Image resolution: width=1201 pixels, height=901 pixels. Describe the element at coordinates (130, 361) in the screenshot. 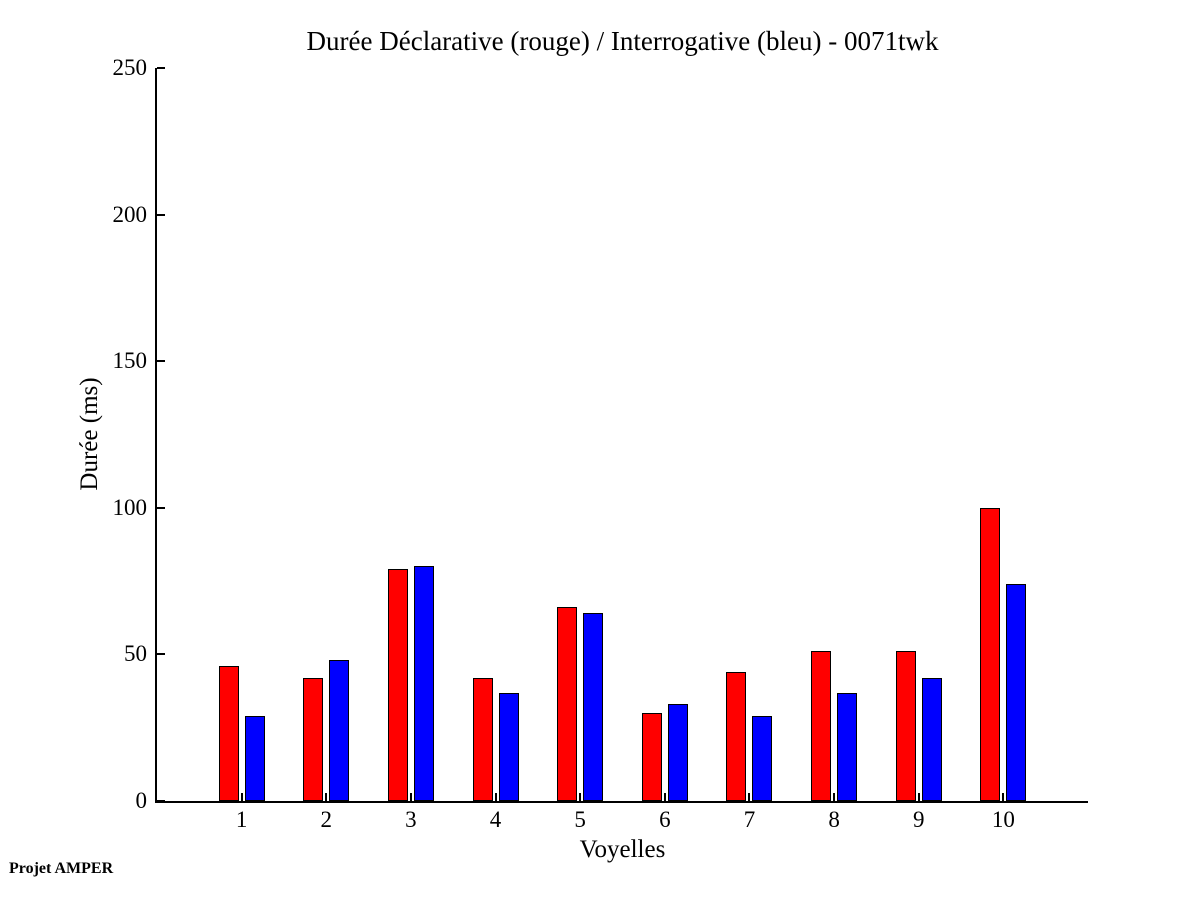

I see `y-tick-label-150: 150` at that location.